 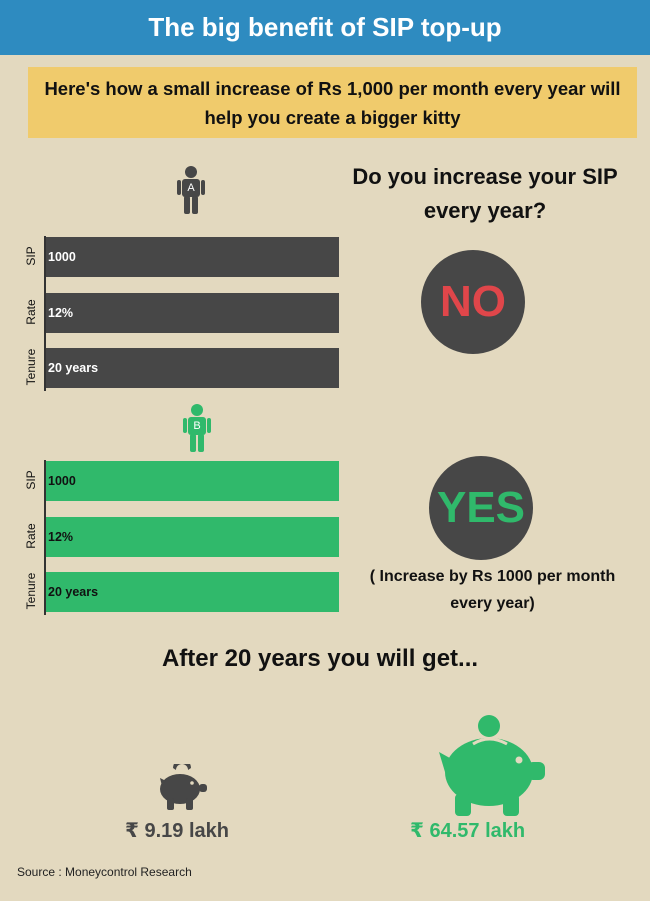 I want to click on bar-tenure-a: 20 years, so click(x=192, y=368).